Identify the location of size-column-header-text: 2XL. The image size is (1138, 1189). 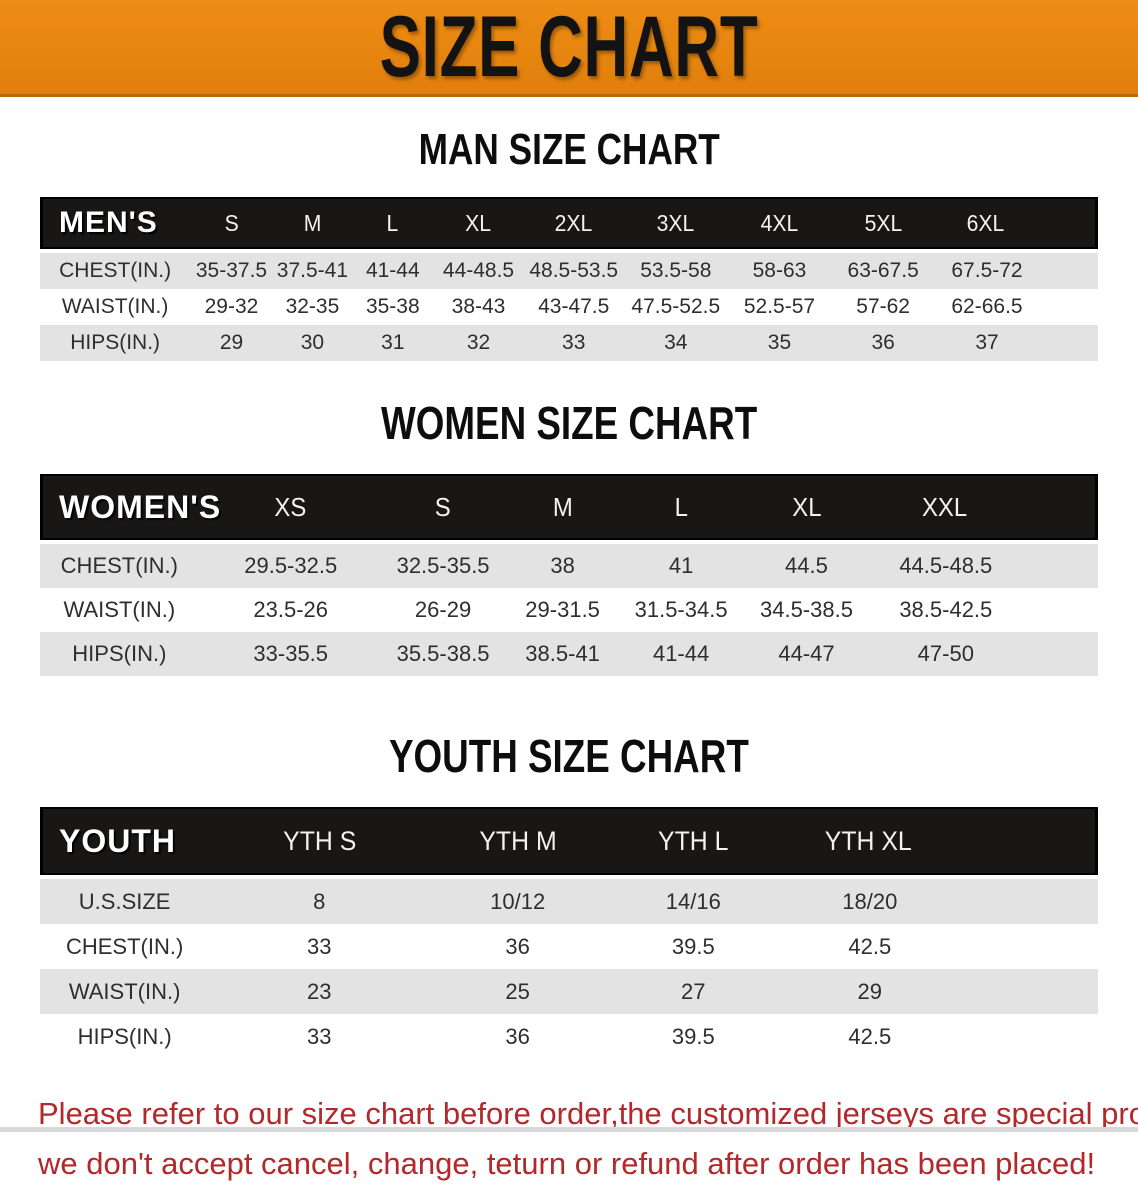
(573, 222).